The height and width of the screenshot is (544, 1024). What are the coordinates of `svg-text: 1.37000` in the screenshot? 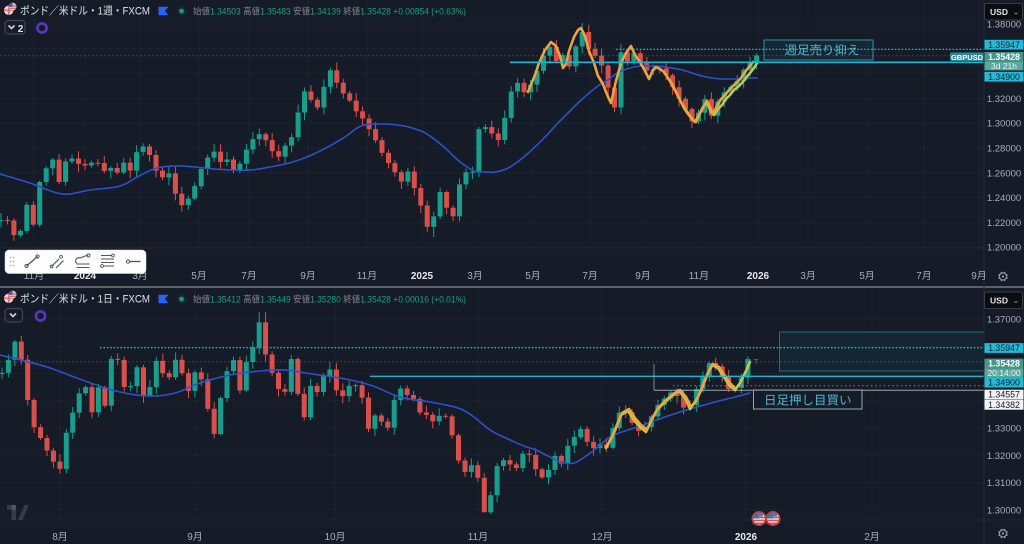 It's located at (1004, 320).